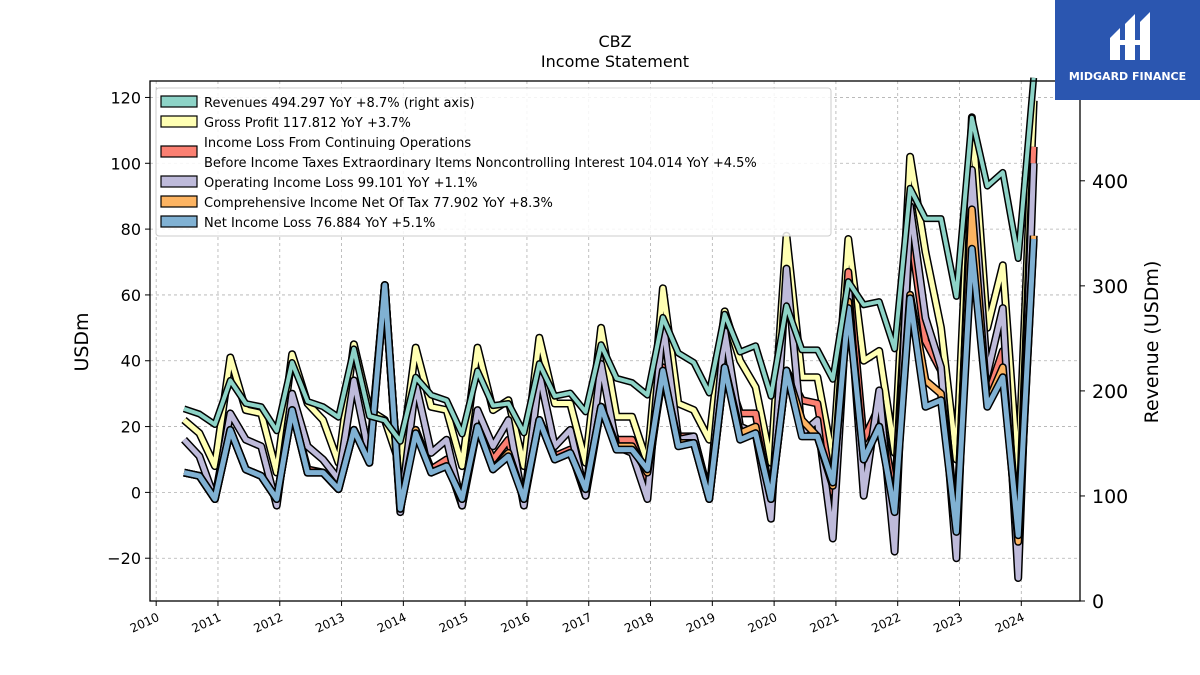 The image size is (1200, 675). I want to click on x-tick-label: 2014, so click(392, 623).